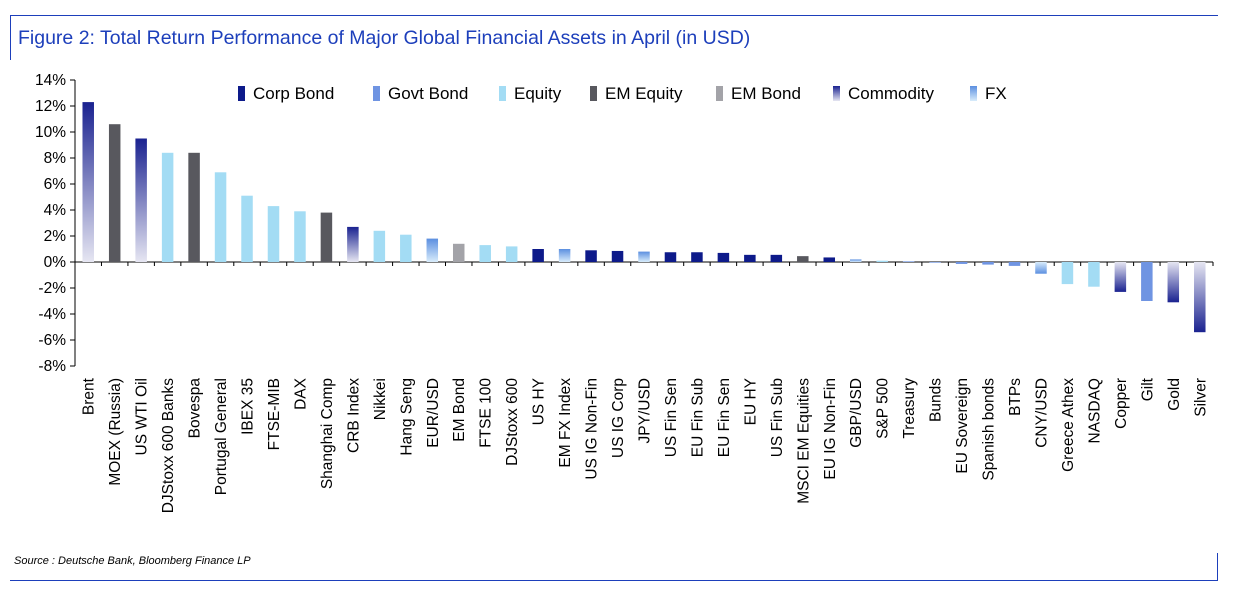 The height and width of the screenshot is (608, 1249). I want to click on x-label-eu-fin-sub: EU Fin Sub, so click(697, 417).